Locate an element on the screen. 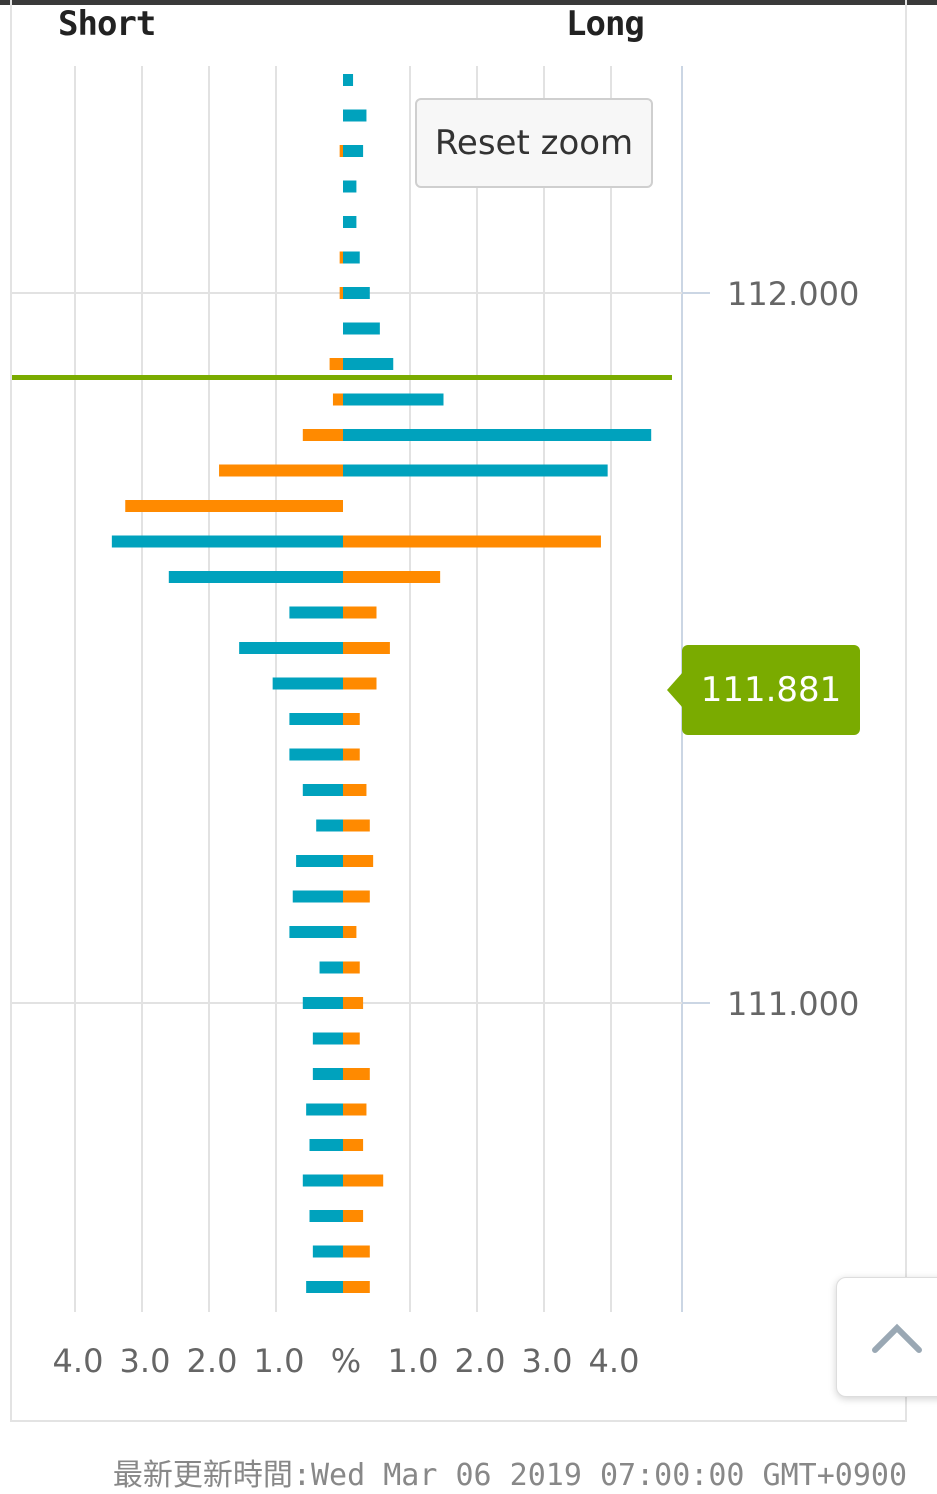 The width and height of the screenshot is (937, 1494). long-label: Long is located at coordinates (605, 24).